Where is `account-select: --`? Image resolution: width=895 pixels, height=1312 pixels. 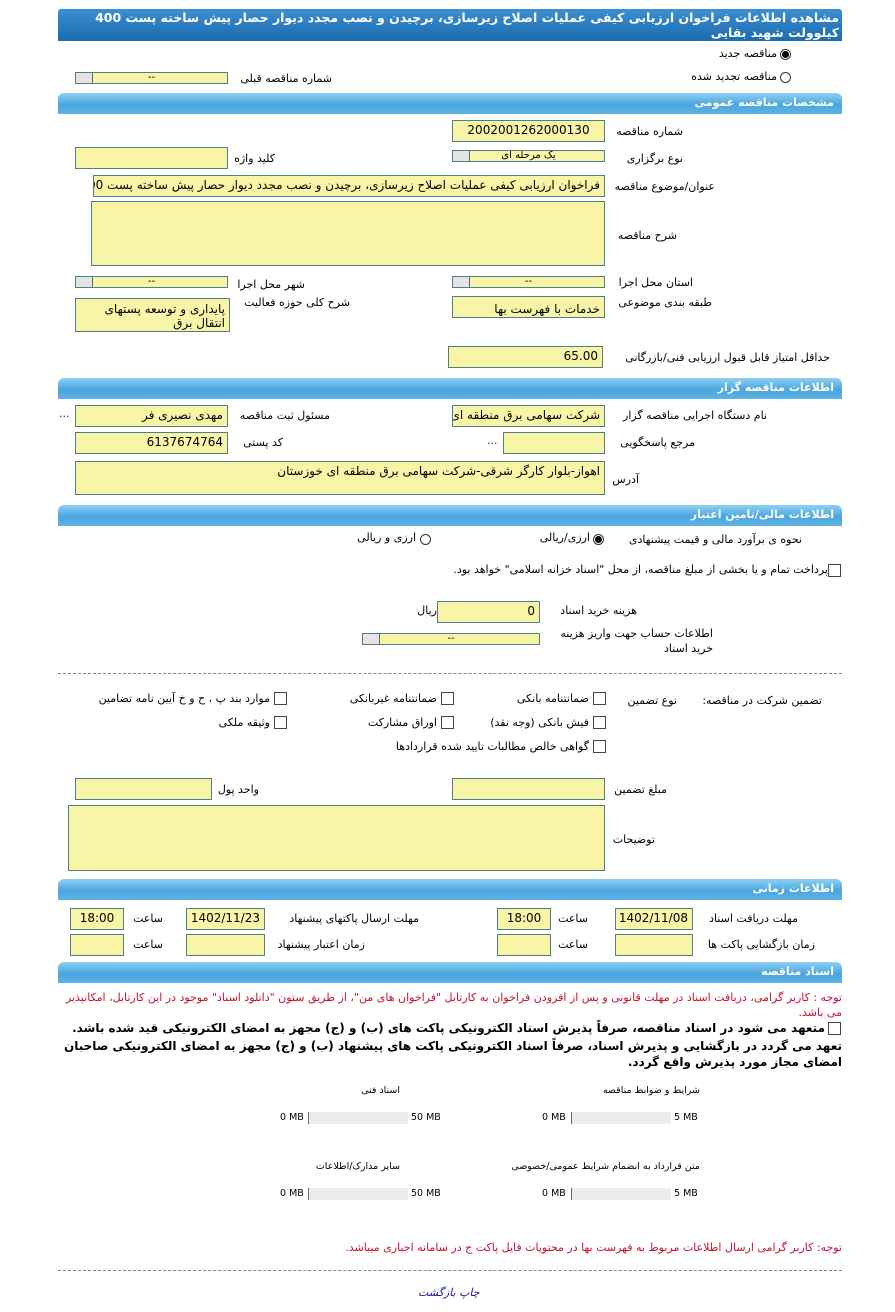 account-select: -- is located at coordinates (451, 639).